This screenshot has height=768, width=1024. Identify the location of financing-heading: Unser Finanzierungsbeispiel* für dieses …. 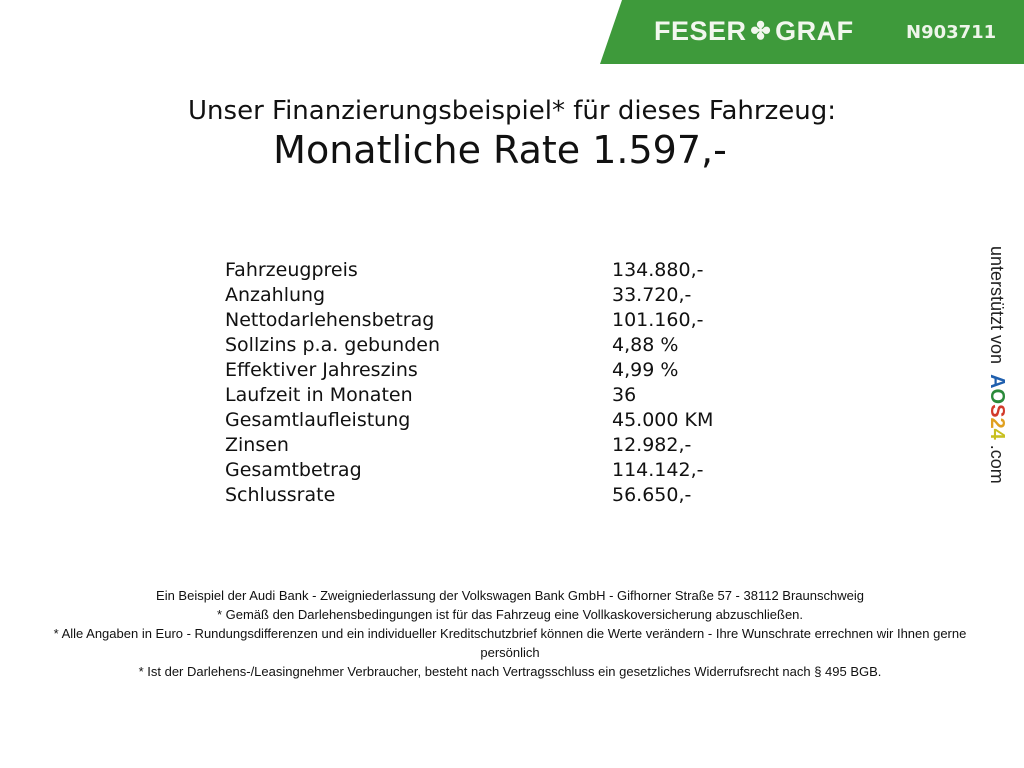
(512, 111).